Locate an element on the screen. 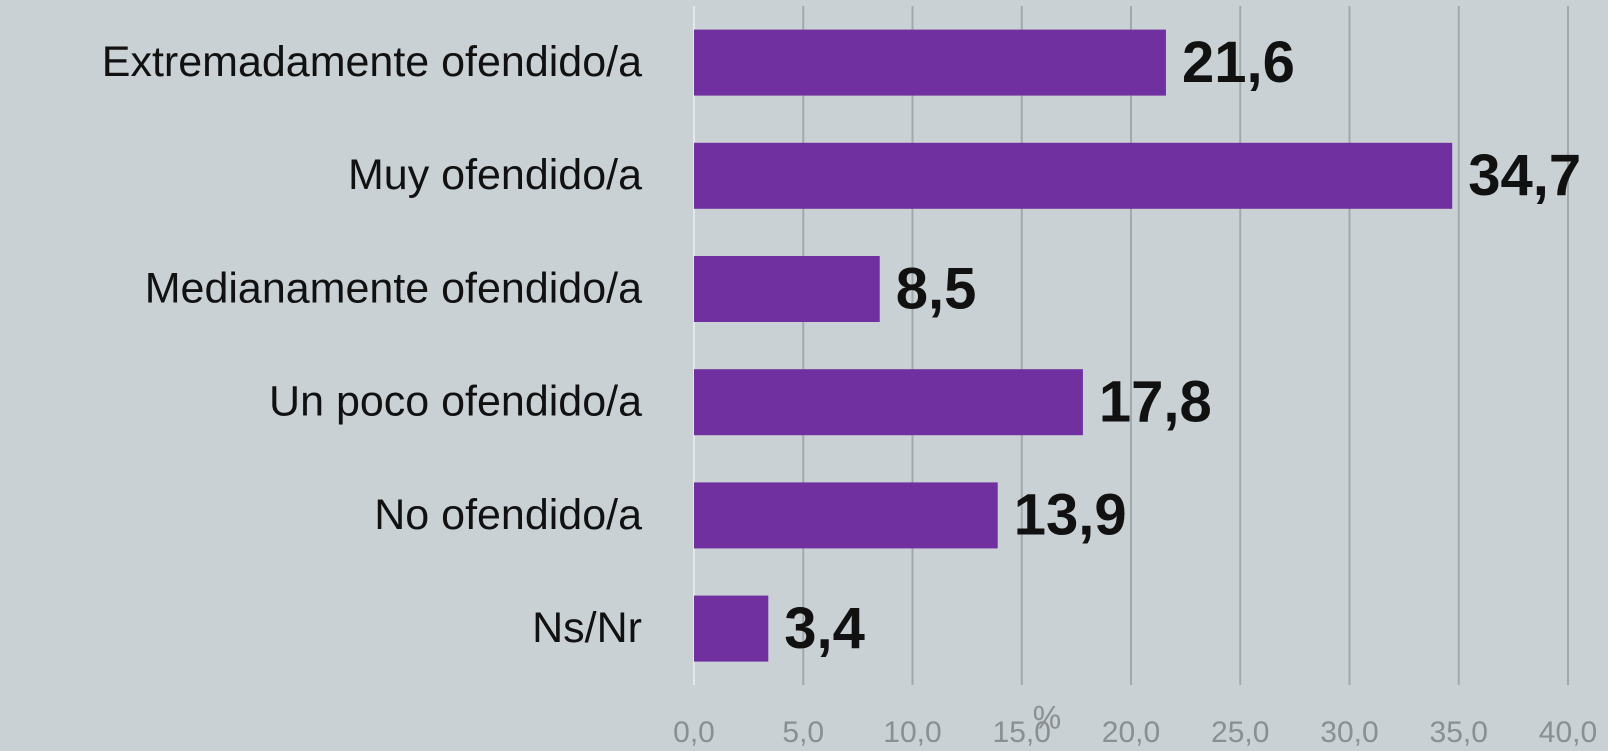 The width and height of the screenshot is (1608, 751). y-tick-label: No ofendido/a is located at coordinates (508, 515).